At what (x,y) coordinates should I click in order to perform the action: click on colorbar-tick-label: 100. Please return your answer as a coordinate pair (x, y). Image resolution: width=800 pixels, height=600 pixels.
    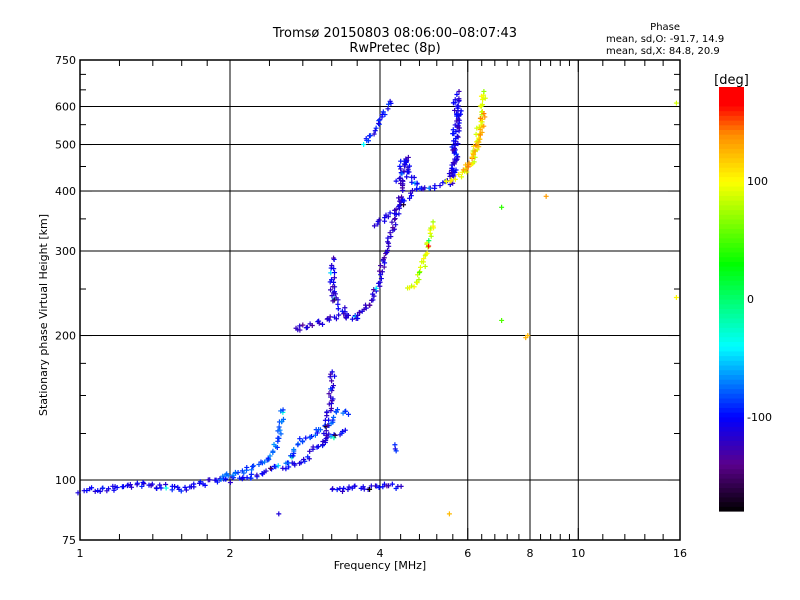
    Looking at the image, I should click on (757, 181).